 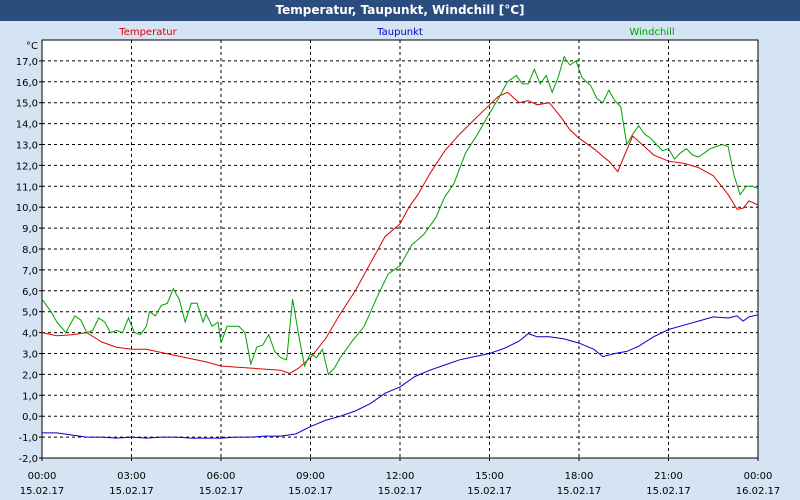 What do you see at coordinates (489, 476) in the screenshot?
I see `x-tick-time: 15:00` at bounding box center [489, 476].